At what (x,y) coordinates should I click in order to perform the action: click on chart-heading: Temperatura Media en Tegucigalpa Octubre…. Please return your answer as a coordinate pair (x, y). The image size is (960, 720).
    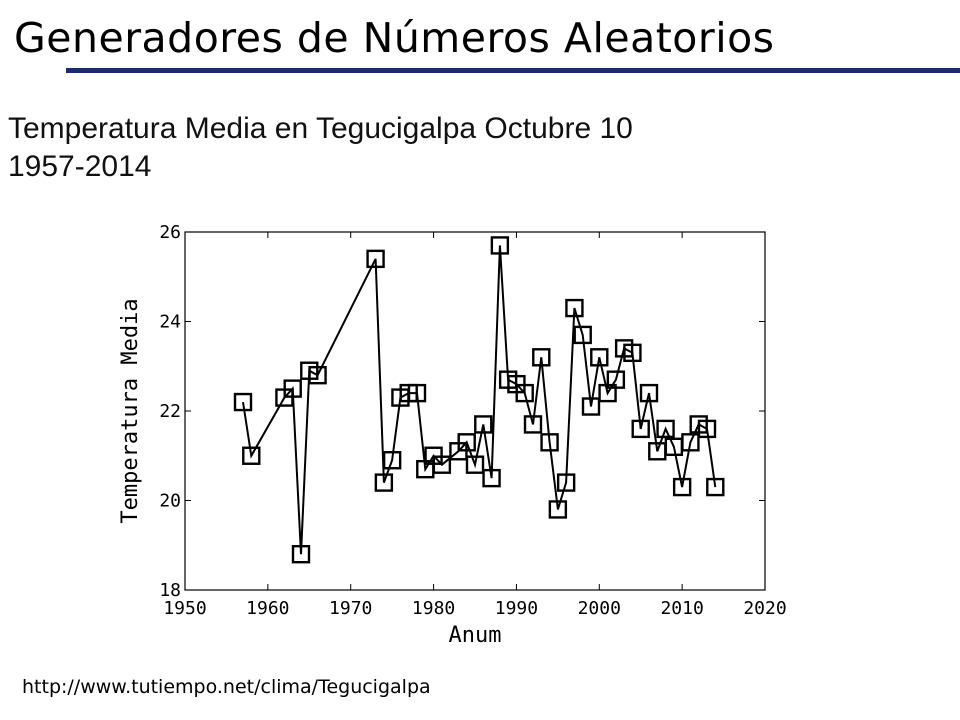
    Looking at the image, I should click on (320, 148).